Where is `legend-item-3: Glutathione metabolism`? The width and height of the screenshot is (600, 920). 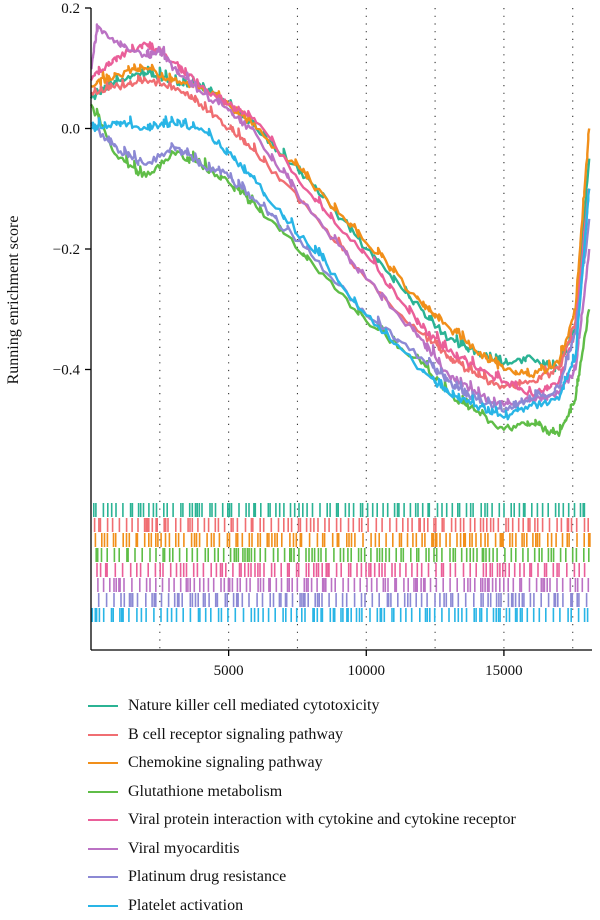 legend-item-3: Glutathione metabolism is located at coordinates (302, 792).